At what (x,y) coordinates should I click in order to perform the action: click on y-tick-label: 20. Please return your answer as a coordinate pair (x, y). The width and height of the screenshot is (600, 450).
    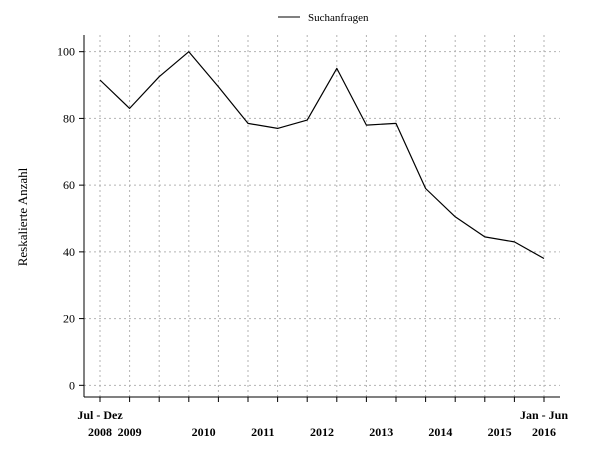
    Looking at the image, I should click on (69, 319).